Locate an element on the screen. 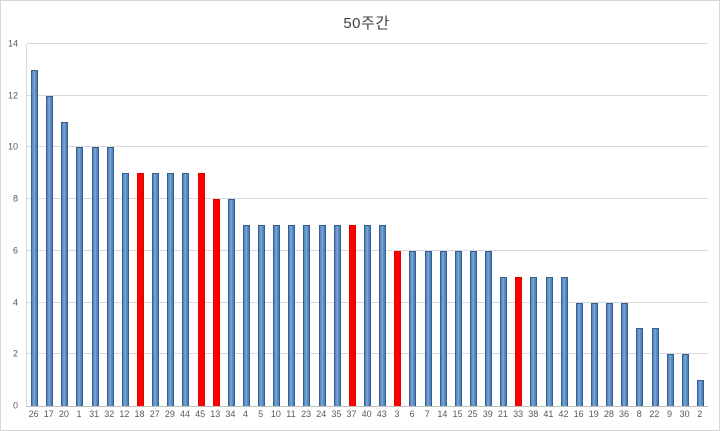 The height and width of the screenshot is (431, 720). x-axis-label-31: 31 is located at coordinates (94, 414).